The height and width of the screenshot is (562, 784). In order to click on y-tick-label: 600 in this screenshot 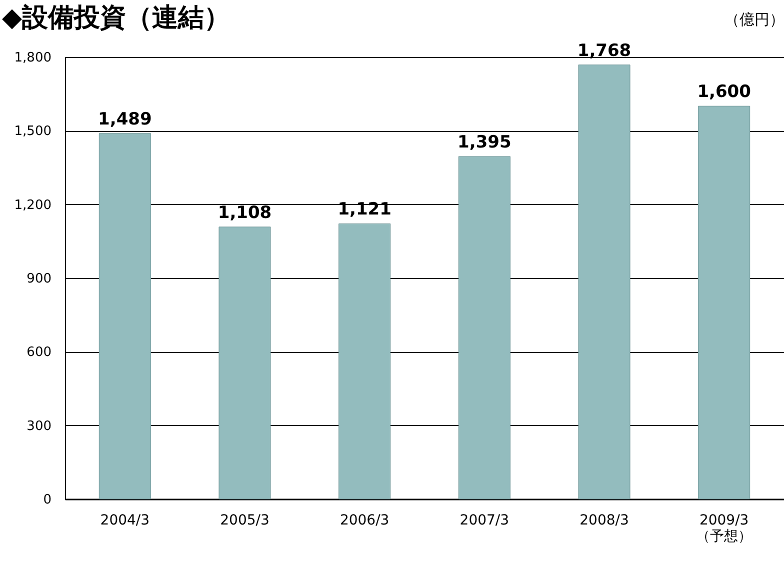, I will do `click(39, 352)`.